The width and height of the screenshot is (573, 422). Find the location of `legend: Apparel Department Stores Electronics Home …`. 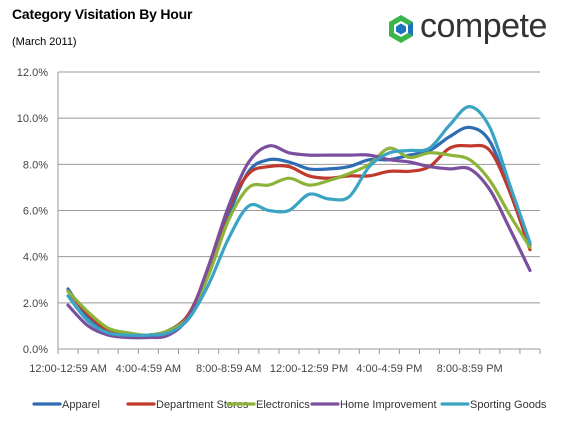

legend: Apparel Department Stores Electronics Home … is located at coordinates (289, 405).